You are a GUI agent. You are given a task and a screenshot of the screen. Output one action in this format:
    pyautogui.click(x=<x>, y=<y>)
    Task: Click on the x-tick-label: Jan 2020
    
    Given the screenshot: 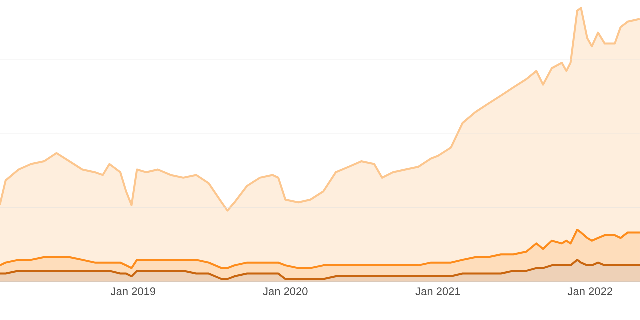 What is the action you would take?
    pyautogui.click(x=285, y=292)
    